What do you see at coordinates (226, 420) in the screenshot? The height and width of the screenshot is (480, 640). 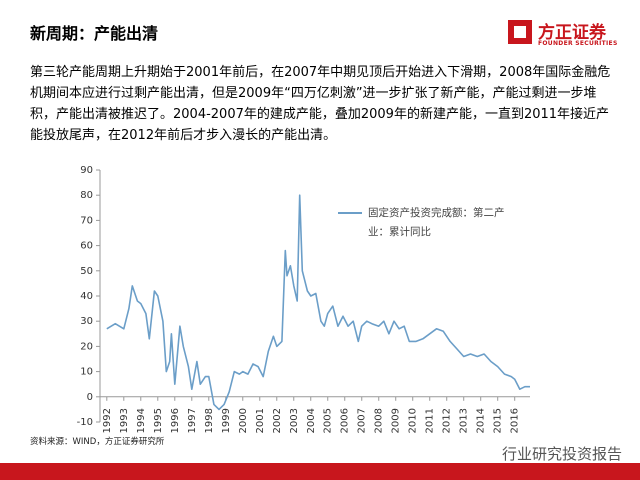 I see `x-tick-label: 1999` at bounding box center [226, 420].